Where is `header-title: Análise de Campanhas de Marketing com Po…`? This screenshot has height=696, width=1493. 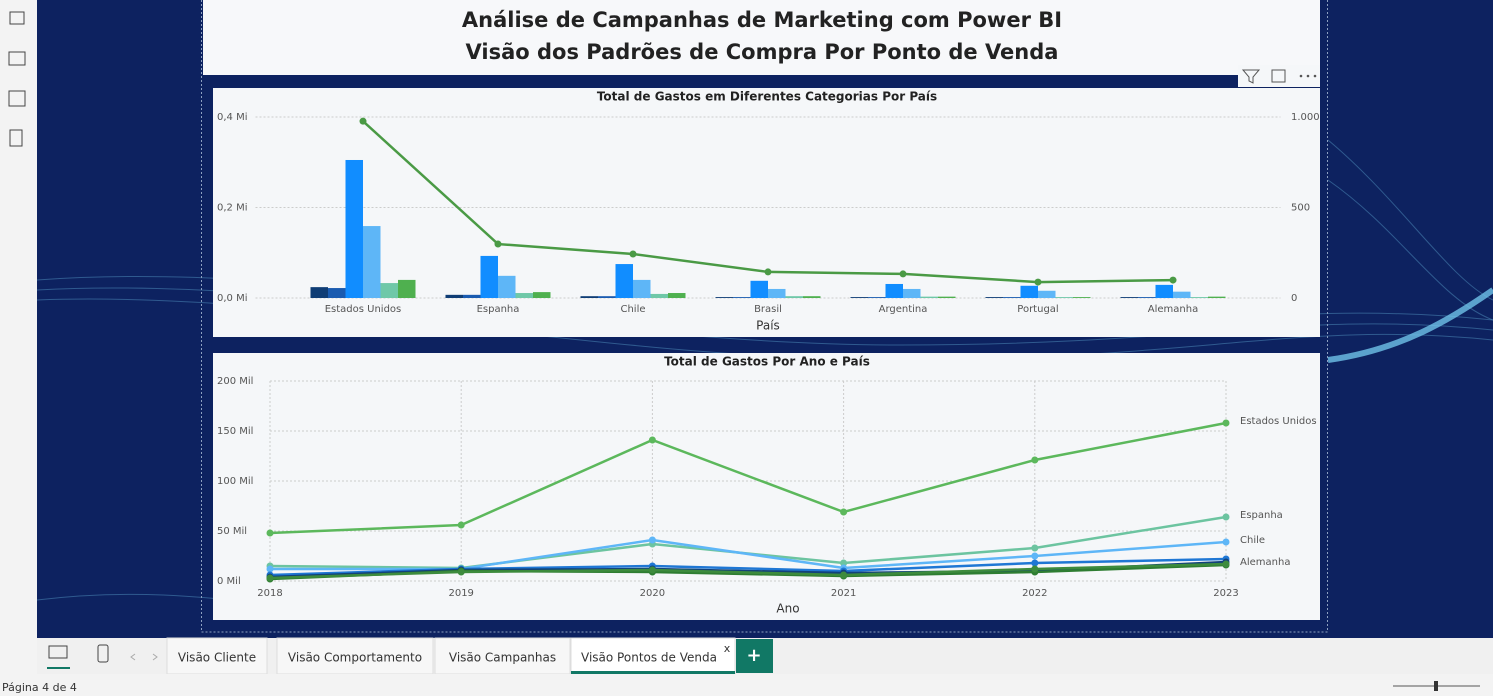
header-title: Análise de Campanhas de Marketing com Po… is located at coordinates (762, 20).